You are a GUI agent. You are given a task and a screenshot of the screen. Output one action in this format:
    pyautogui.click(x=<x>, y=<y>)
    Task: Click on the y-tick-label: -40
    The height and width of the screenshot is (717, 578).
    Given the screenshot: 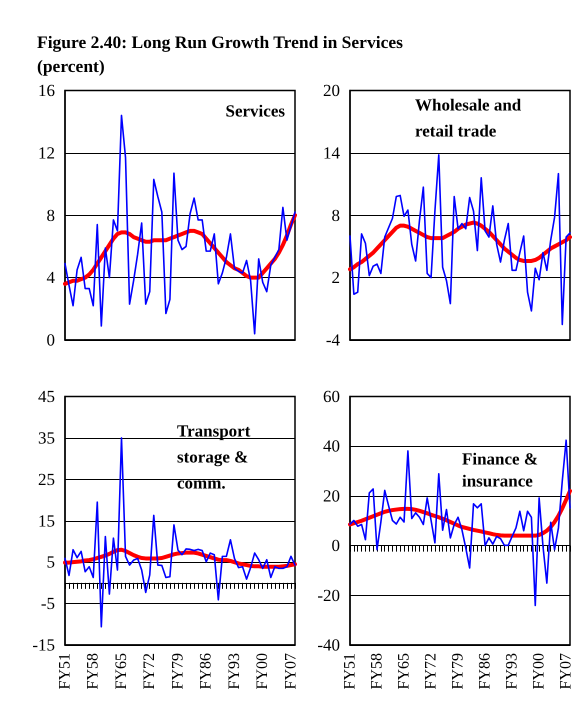 What is the action you would take?
    pyautogui.click(x=328, y=645)
    